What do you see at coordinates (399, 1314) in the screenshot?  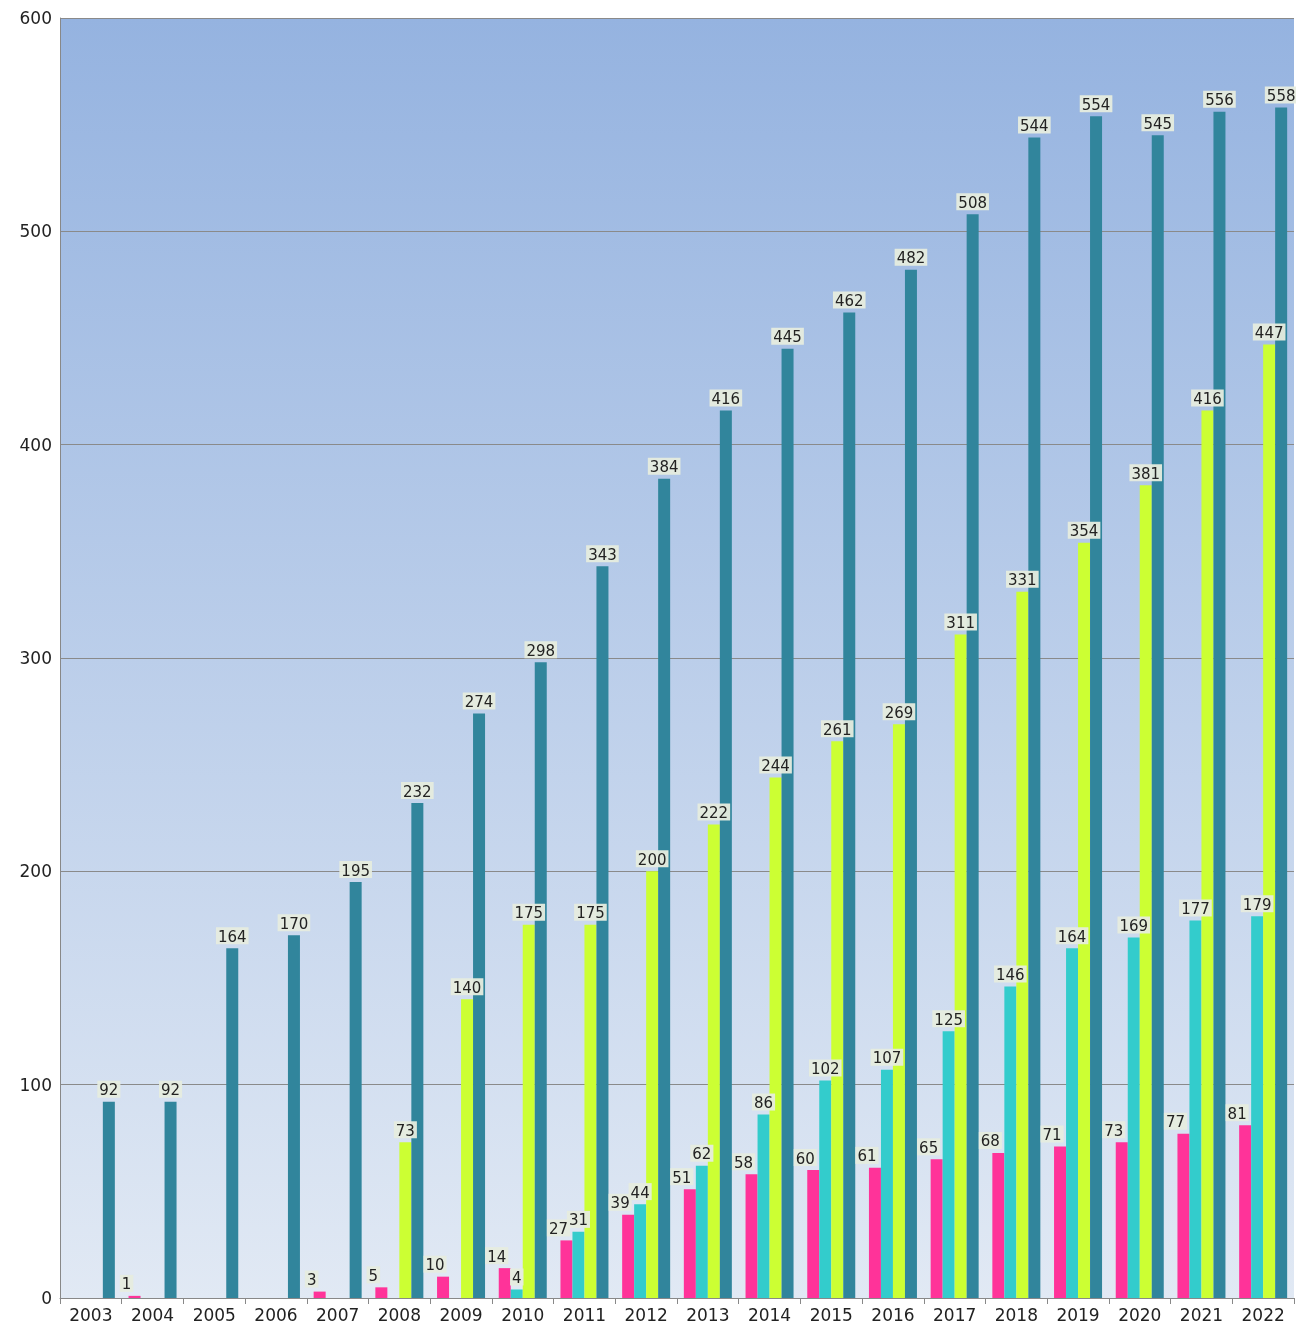 I see `x-tick-label: 2008` at bounding box center [399, 1314].